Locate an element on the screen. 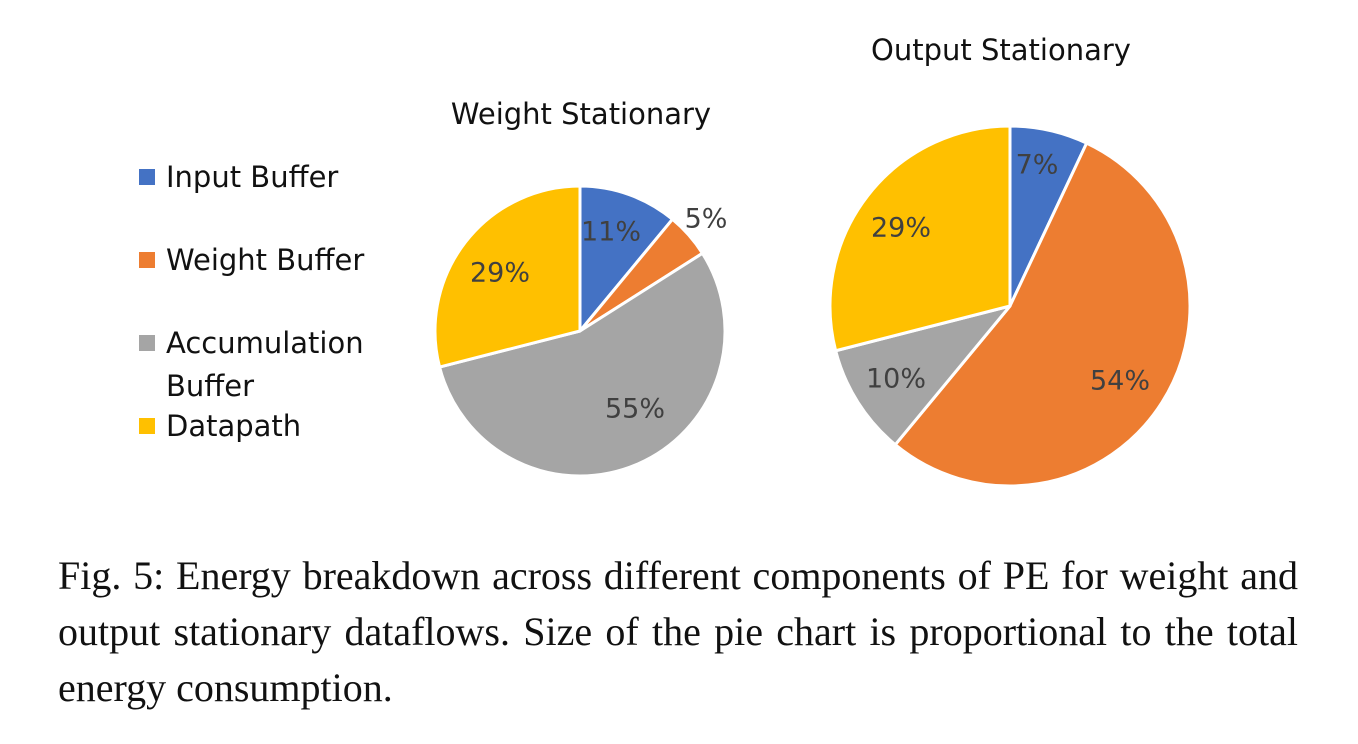 The height and width of the screenshot is (744, 1358). legend-item-input-buffer: Input Buffer is located at coordinates (238, 177).